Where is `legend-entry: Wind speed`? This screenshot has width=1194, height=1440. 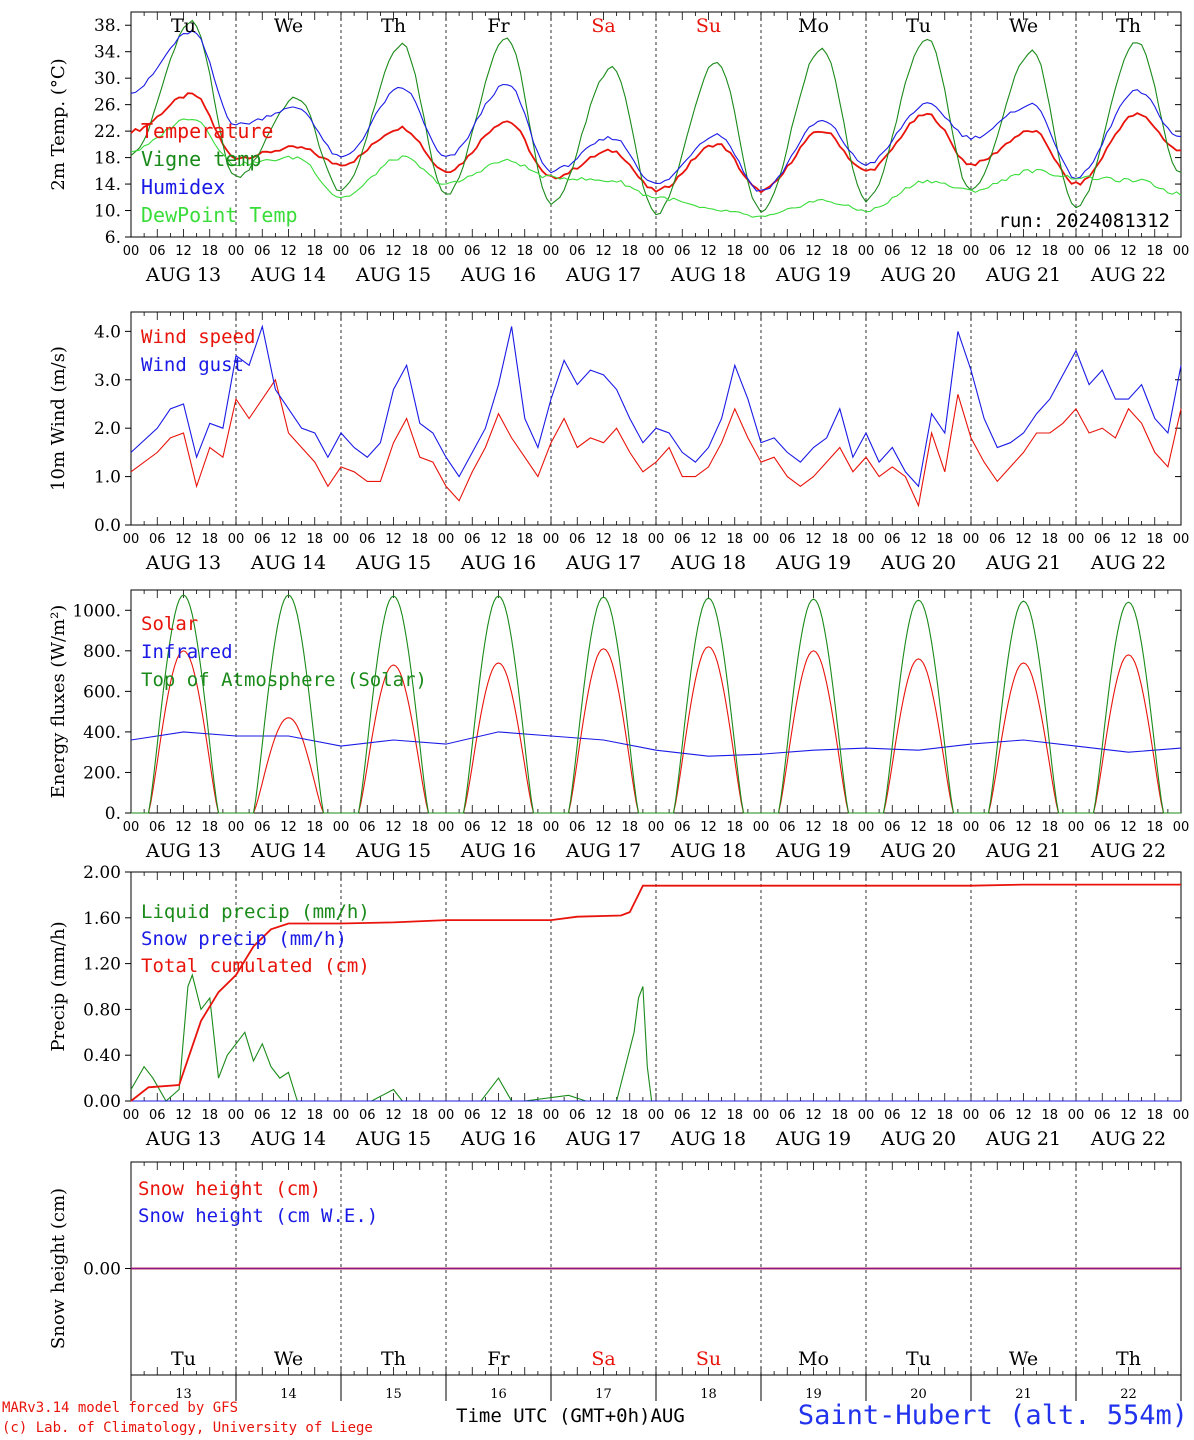 legend-entry: Wind speed is located at coordinates (198, 337).